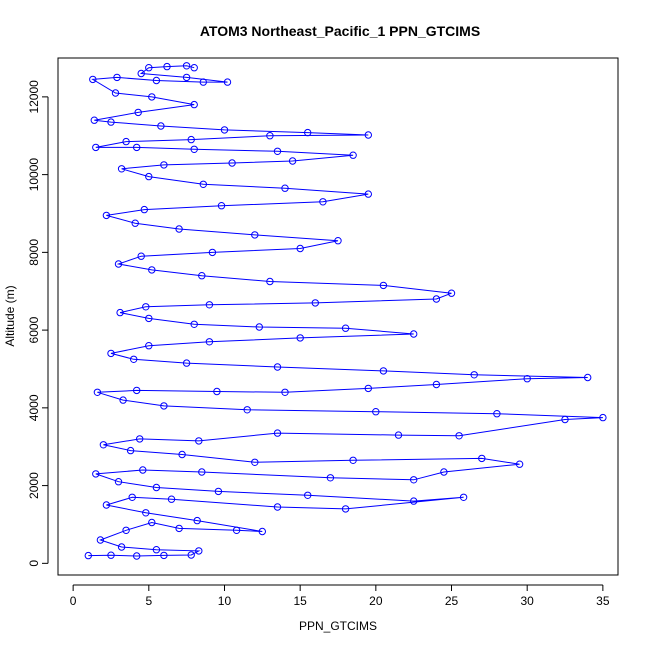  Describe the element at coordinates (34, 175) in the screenshot. I see `y-tick-label: 10000` at that location.